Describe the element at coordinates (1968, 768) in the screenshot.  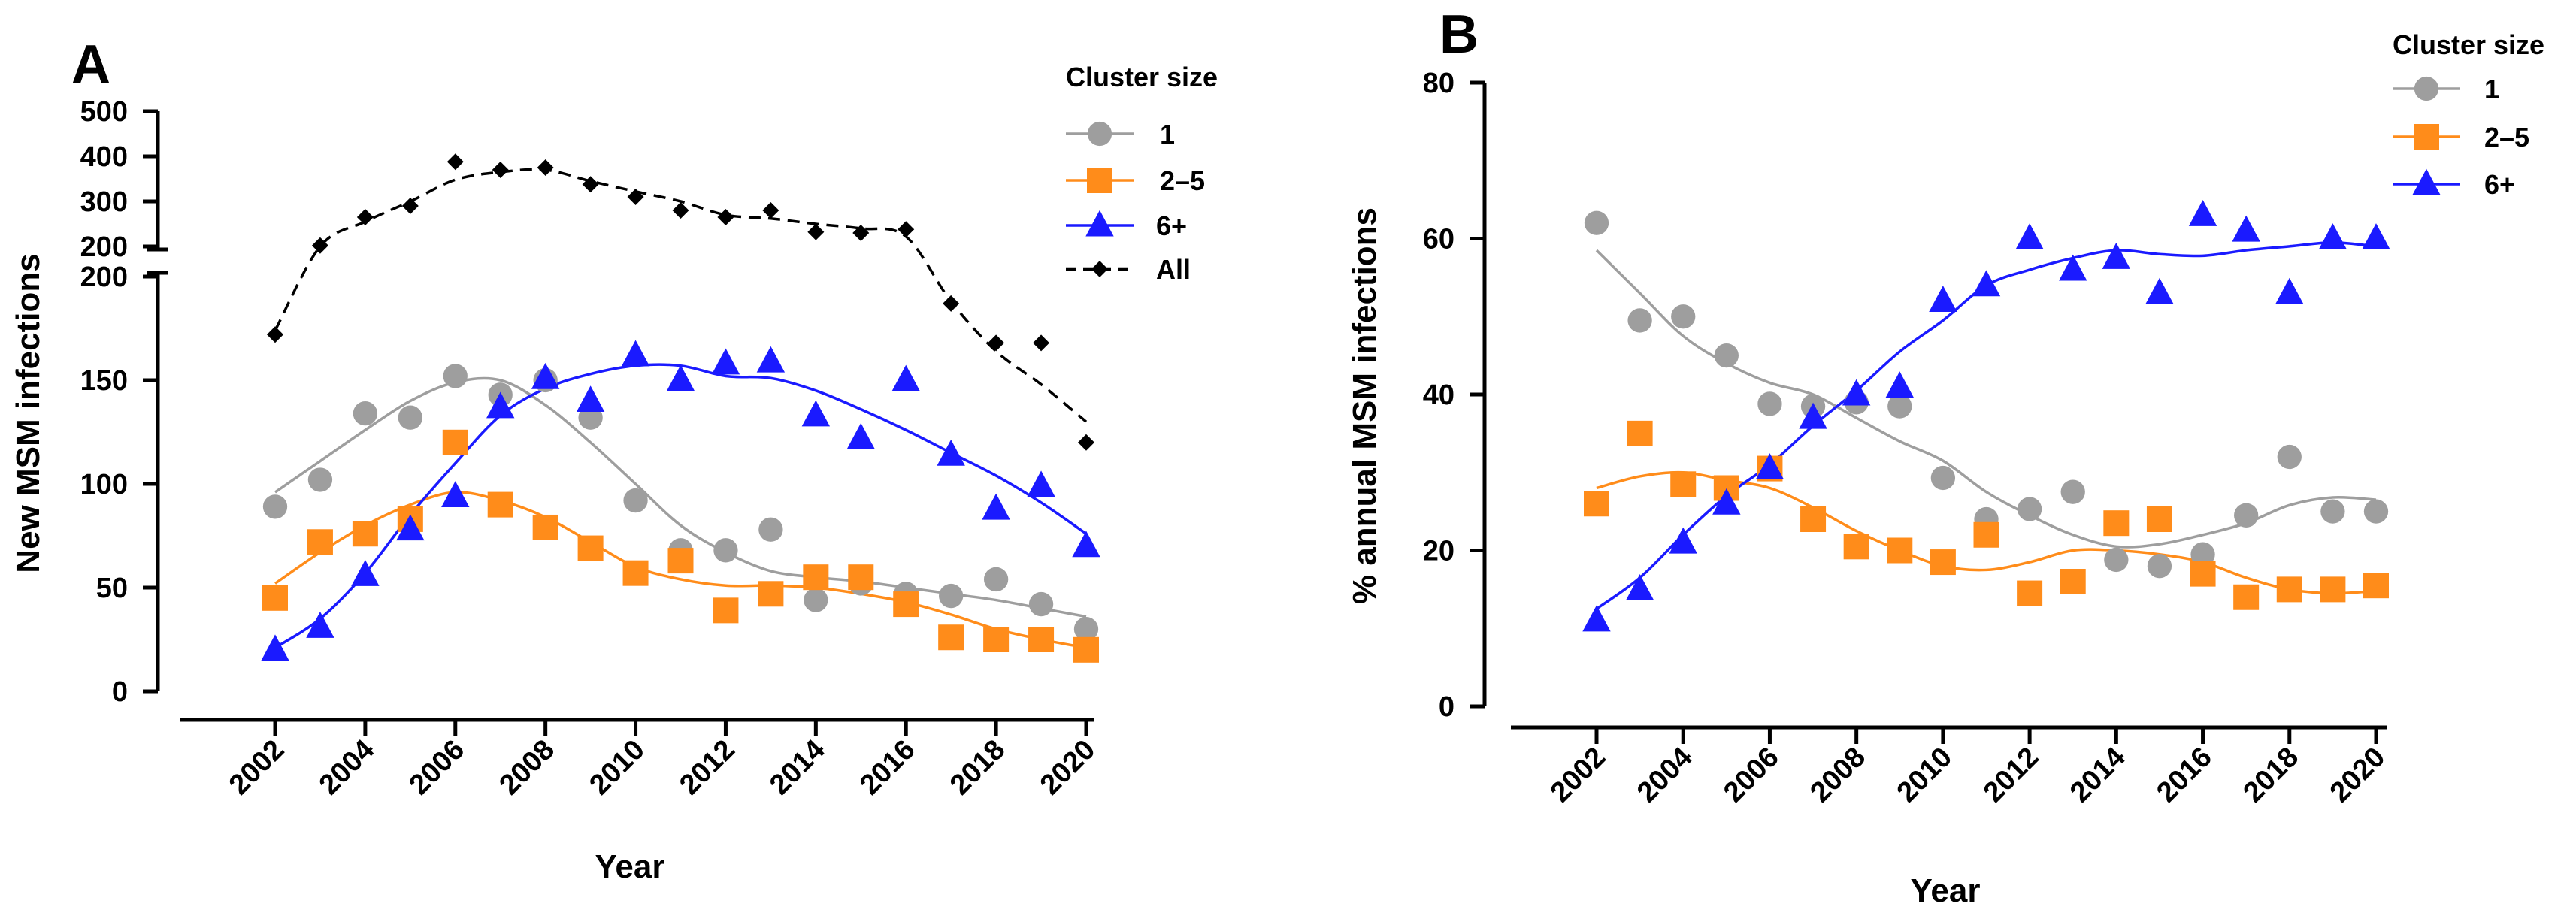
I see `x-ticks: 2002 2004 2006 2008 2010 2012 2014 2016 2018 2020` at that location.